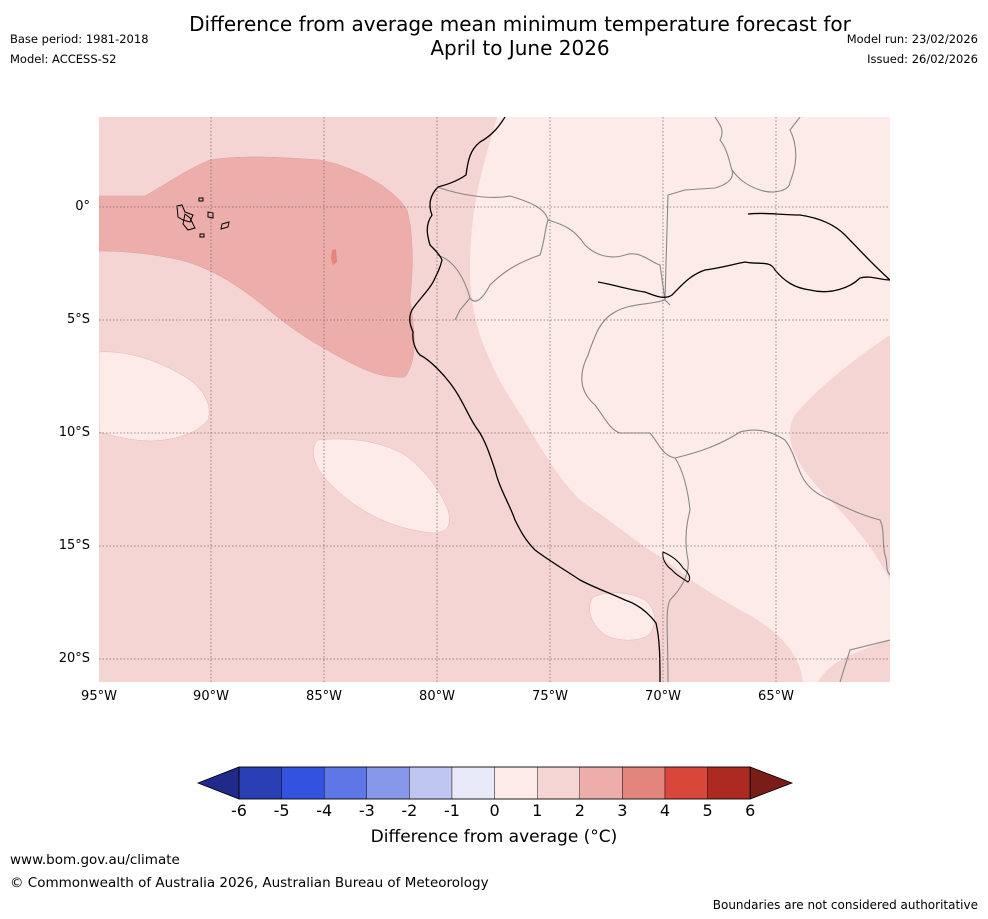 The width and height of the screenshot is (988, 919). Describe the element at coordinates (74, 658) in the screenshot. I see `lat-label-20s: 20°S` at that location.